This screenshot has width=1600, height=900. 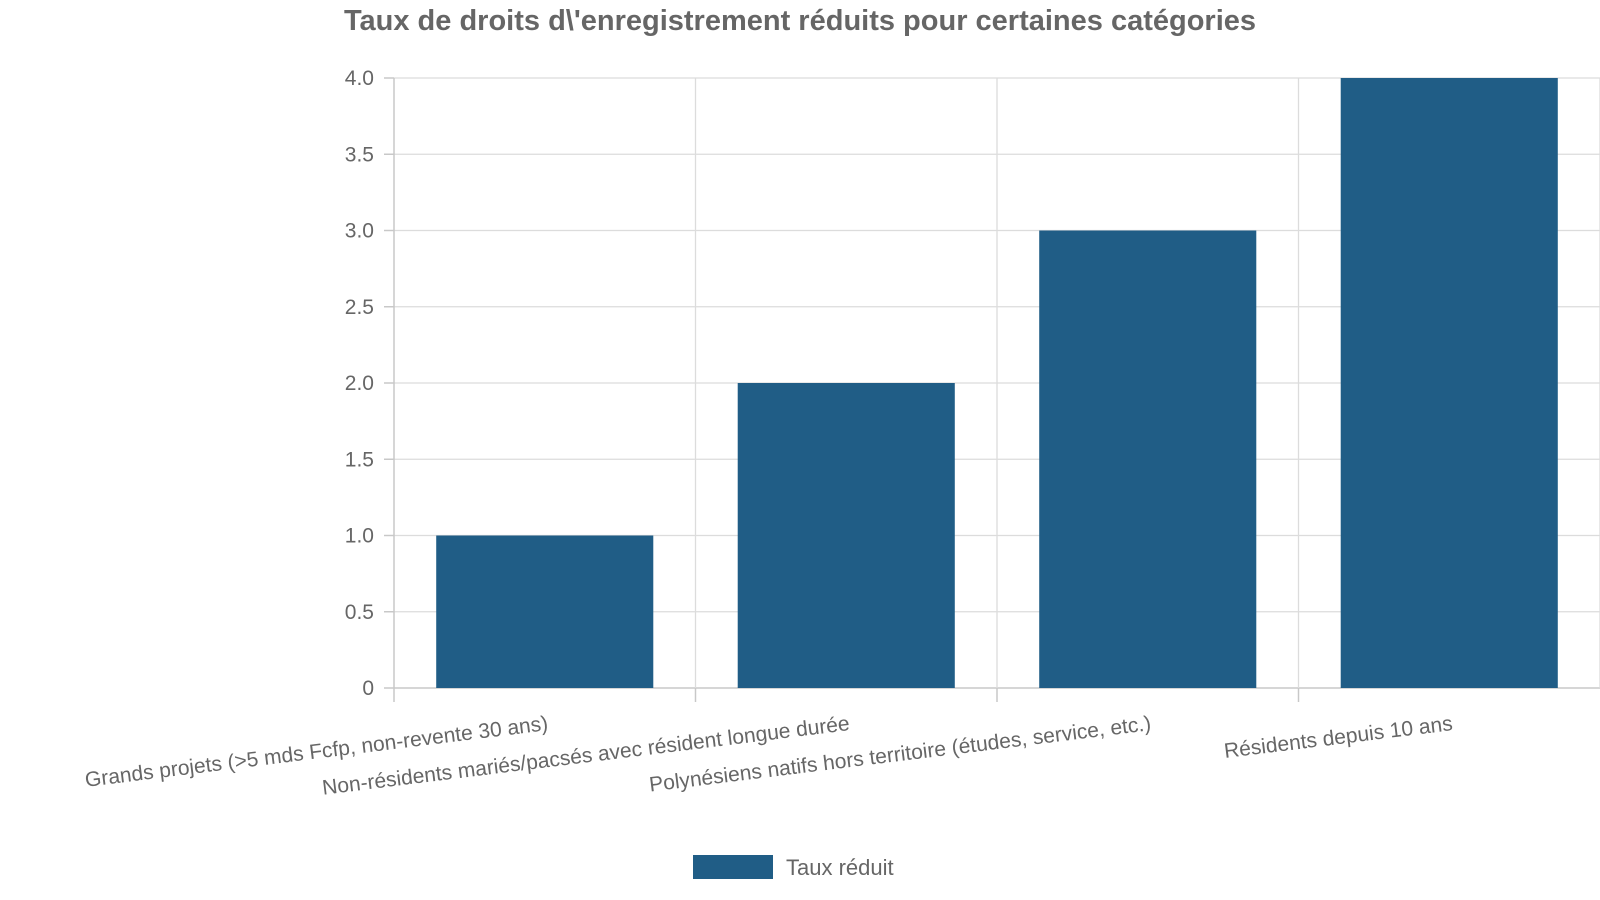 I want to click on y-tick-label: 1.0, so click(x=359, y=536).